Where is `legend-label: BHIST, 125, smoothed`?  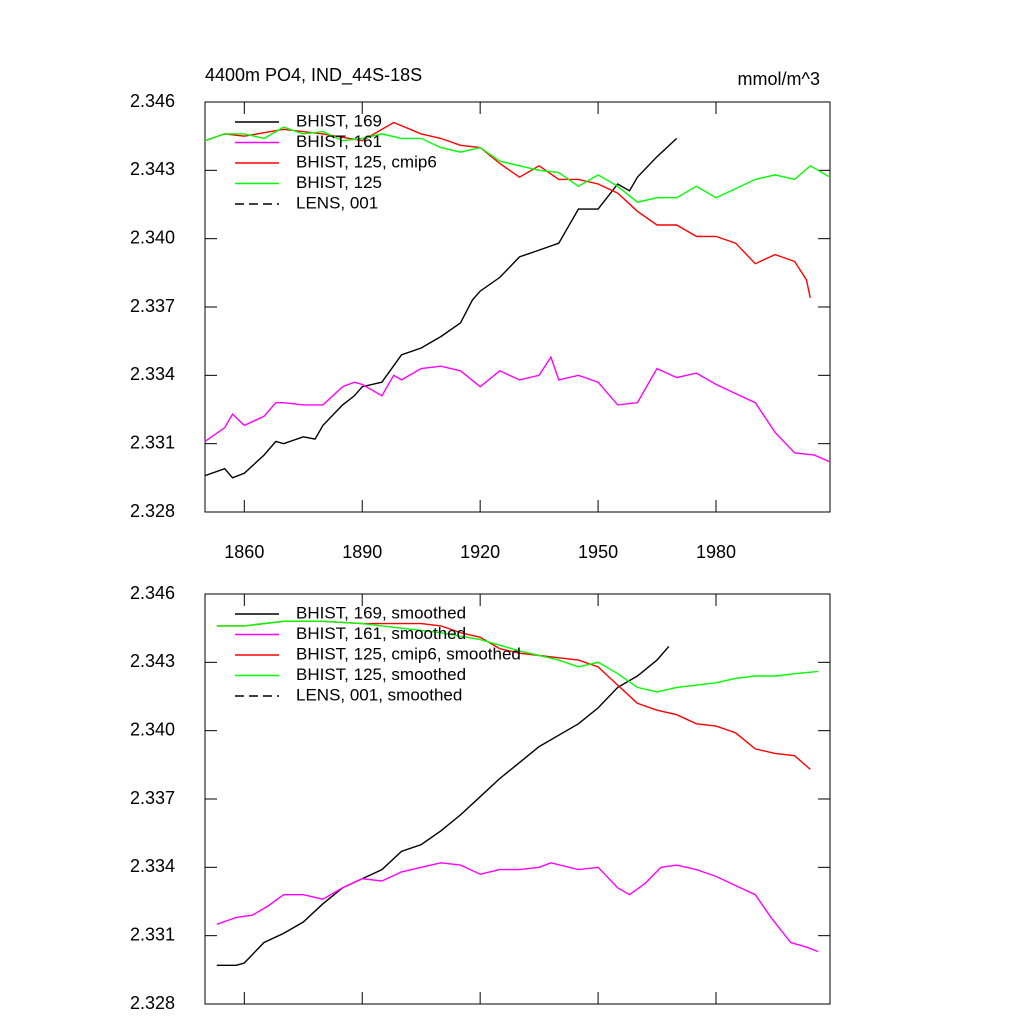
legend-label: BHIST, 125, smoothed is located at coordinates (381, 674).